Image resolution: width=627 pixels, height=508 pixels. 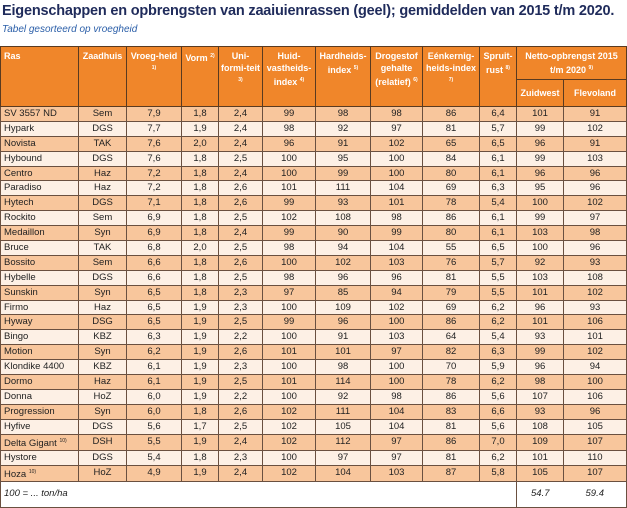 I want to click on cell-vroegheid: 6,5, so click(x=154, y=322).